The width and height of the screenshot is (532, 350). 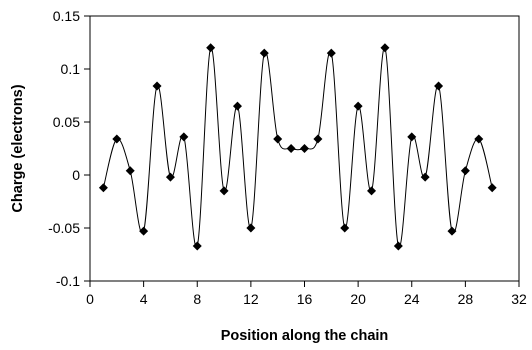 I want to click on x-tick-label: 32, so click(x=519, y=299).